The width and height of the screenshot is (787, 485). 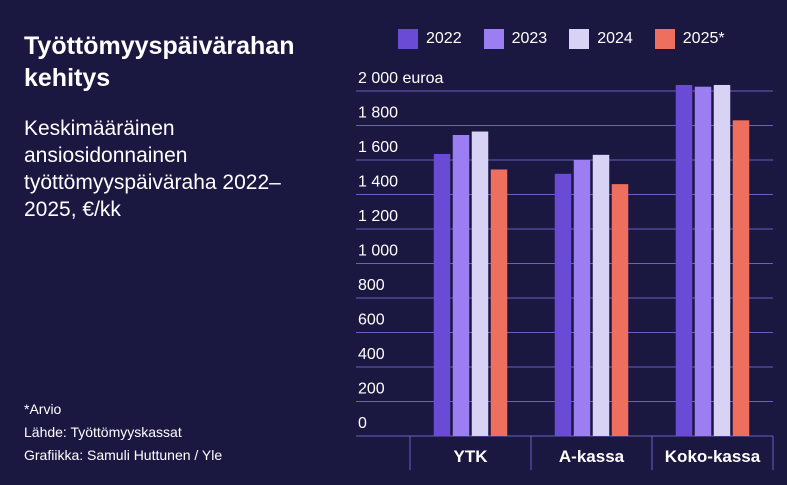 I want to click on y-tick-label: 0, so click(x=362, y=423).